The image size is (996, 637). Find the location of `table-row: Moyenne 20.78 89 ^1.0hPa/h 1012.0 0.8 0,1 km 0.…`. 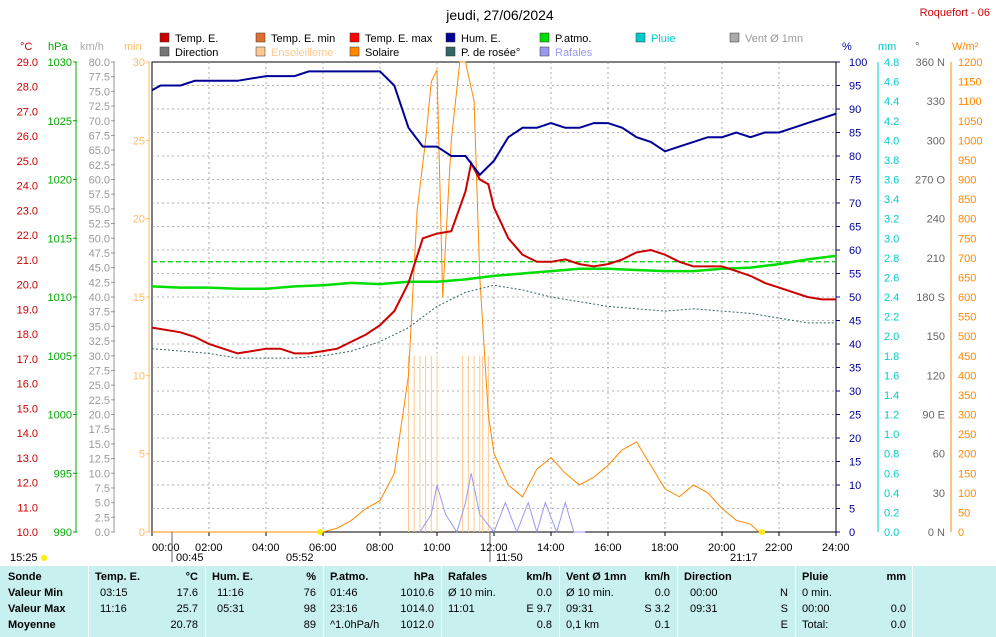

table-row: Moyenne 20.78 89 ^1.0hPa/h 1012.0 0.8 0,1 km 0.… is located at coordinates (498, 627).